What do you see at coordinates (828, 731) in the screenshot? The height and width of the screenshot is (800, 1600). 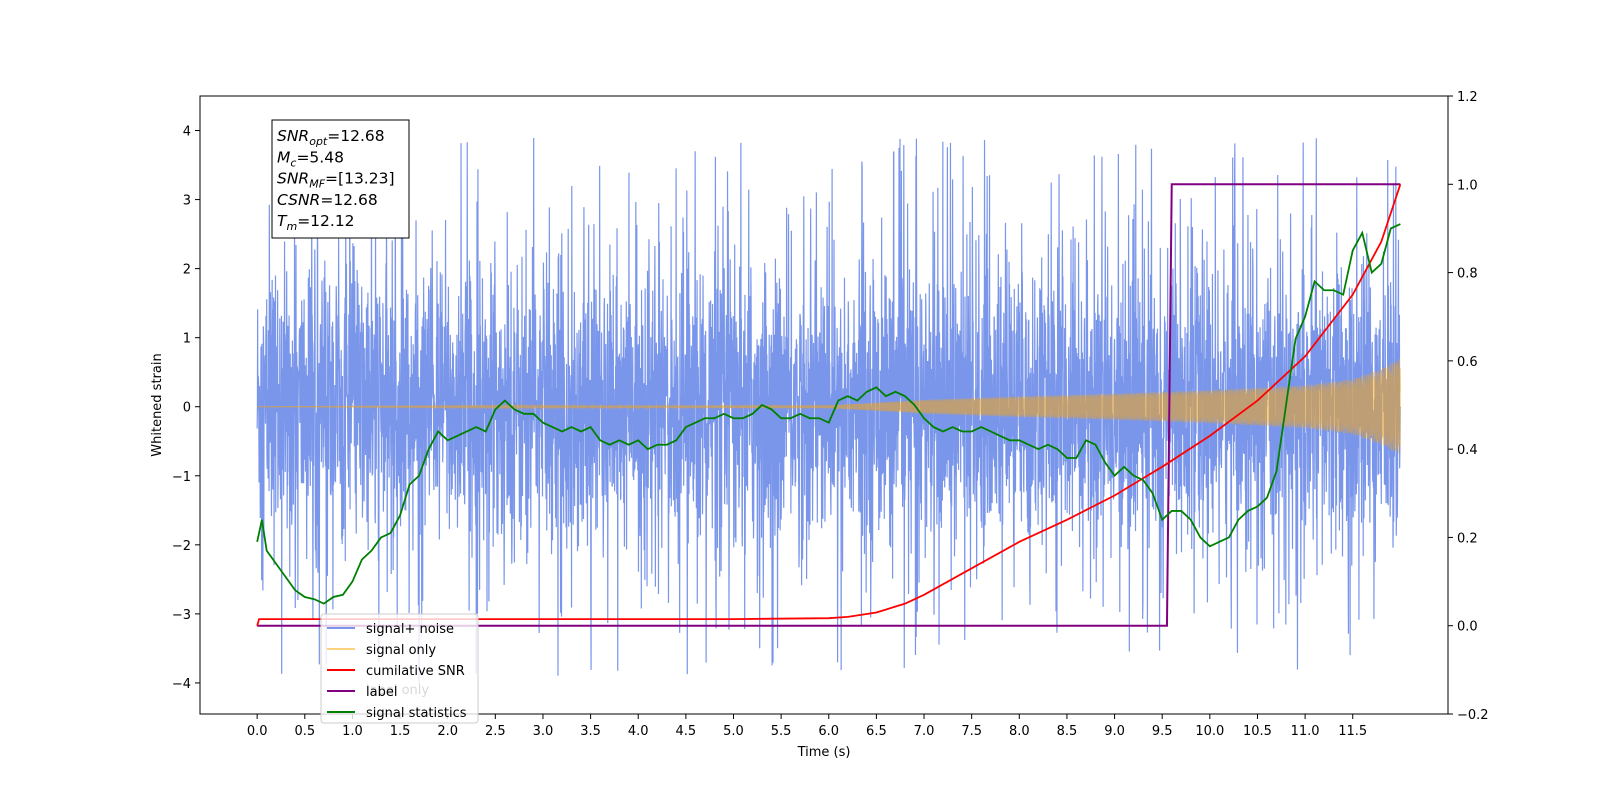 I see `x-tick-label: 6.0` at bounding box center [828, 731].